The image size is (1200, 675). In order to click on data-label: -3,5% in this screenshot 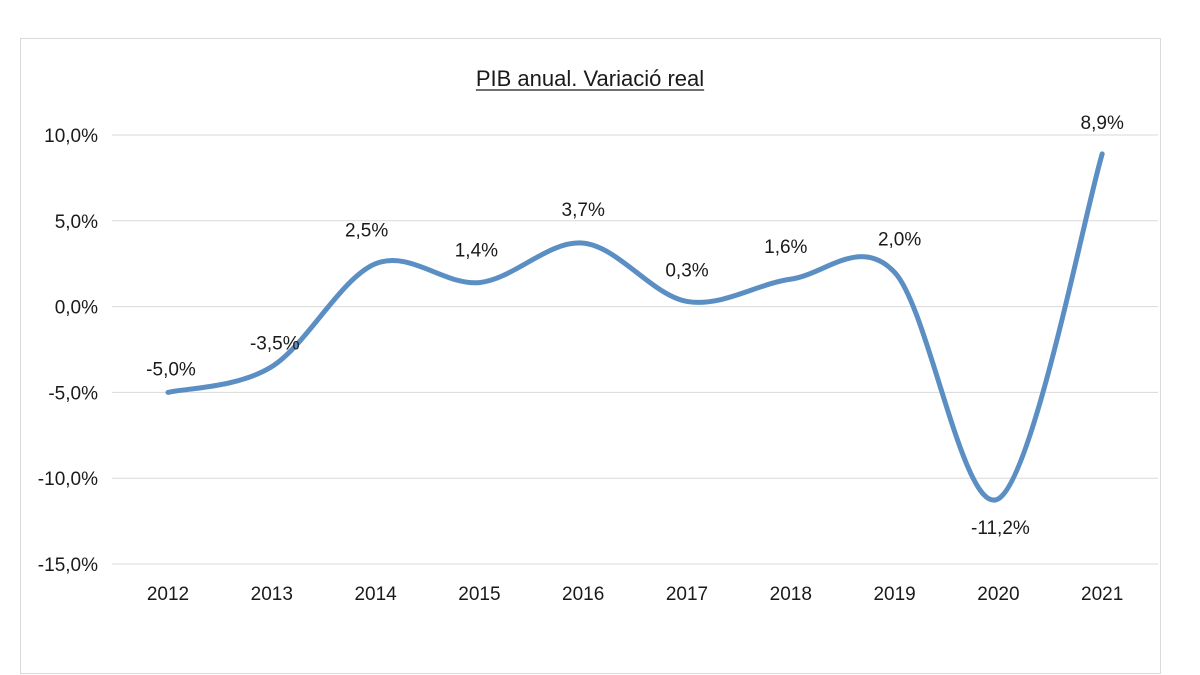, I will do `click(275, 344)`.